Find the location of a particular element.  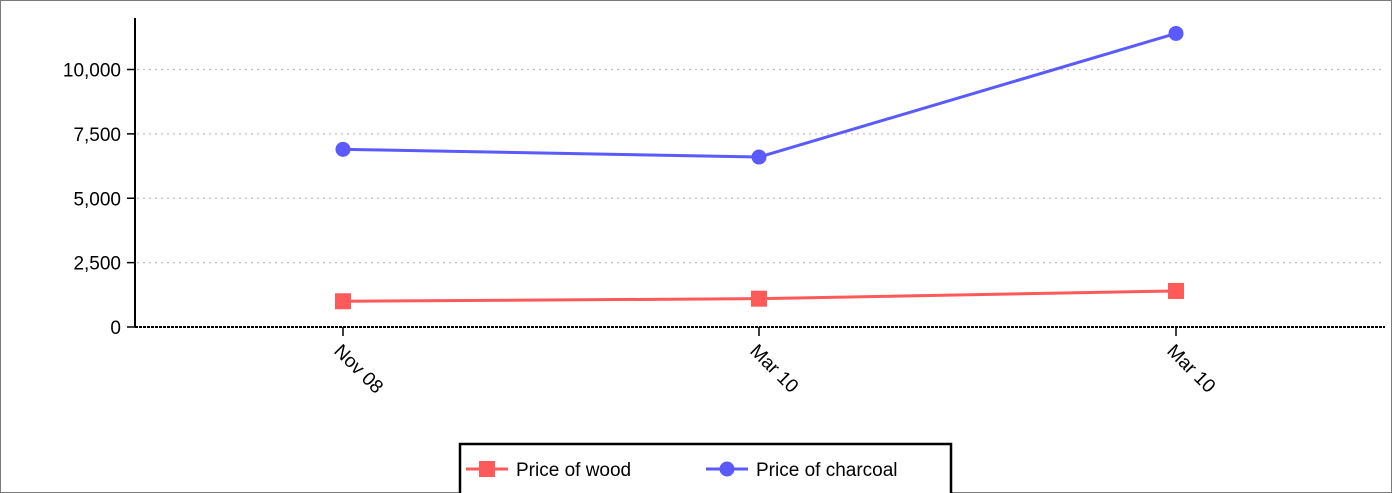

legend-box is located at coordinates (705, 467).